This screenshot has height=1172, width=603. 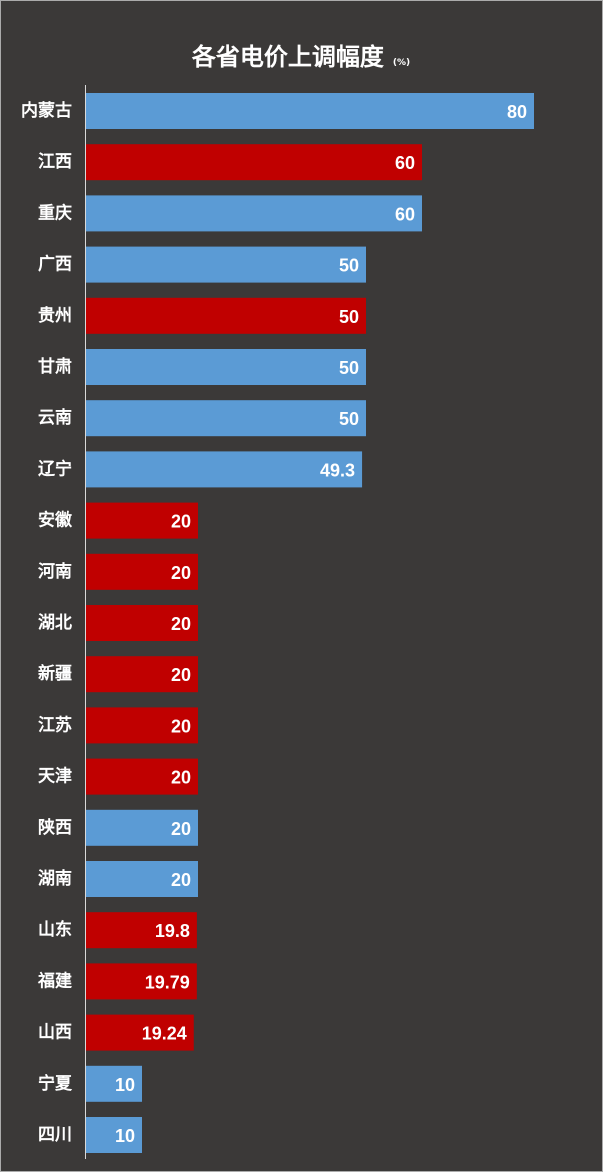 I want to click on value-label: 80, so click(x=517, y=112).